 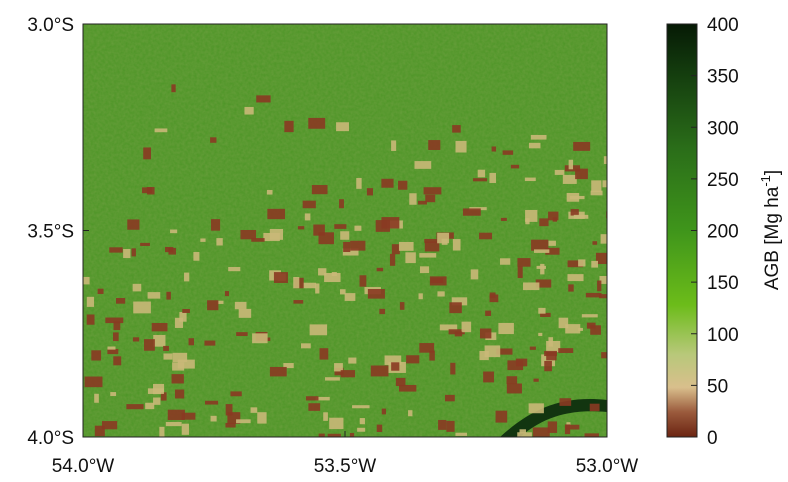 What do you see at coordinates (723, 180) in the screenshot?
I see `colorbar-tick-label: 250` at bounding box center [723, 180].